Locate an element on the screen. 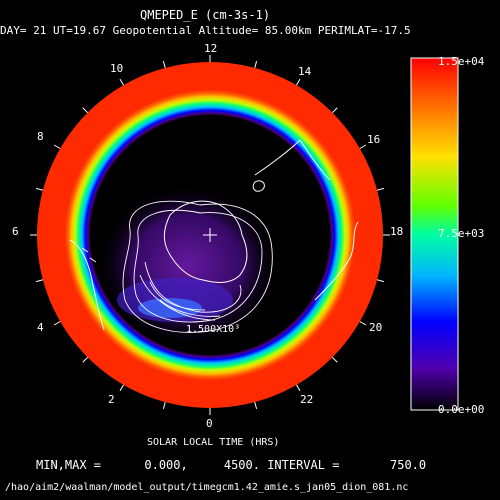 Image resolution: width=500 pixels, height=500 pixels. south-america-coast is located at coordinates (87, 285).